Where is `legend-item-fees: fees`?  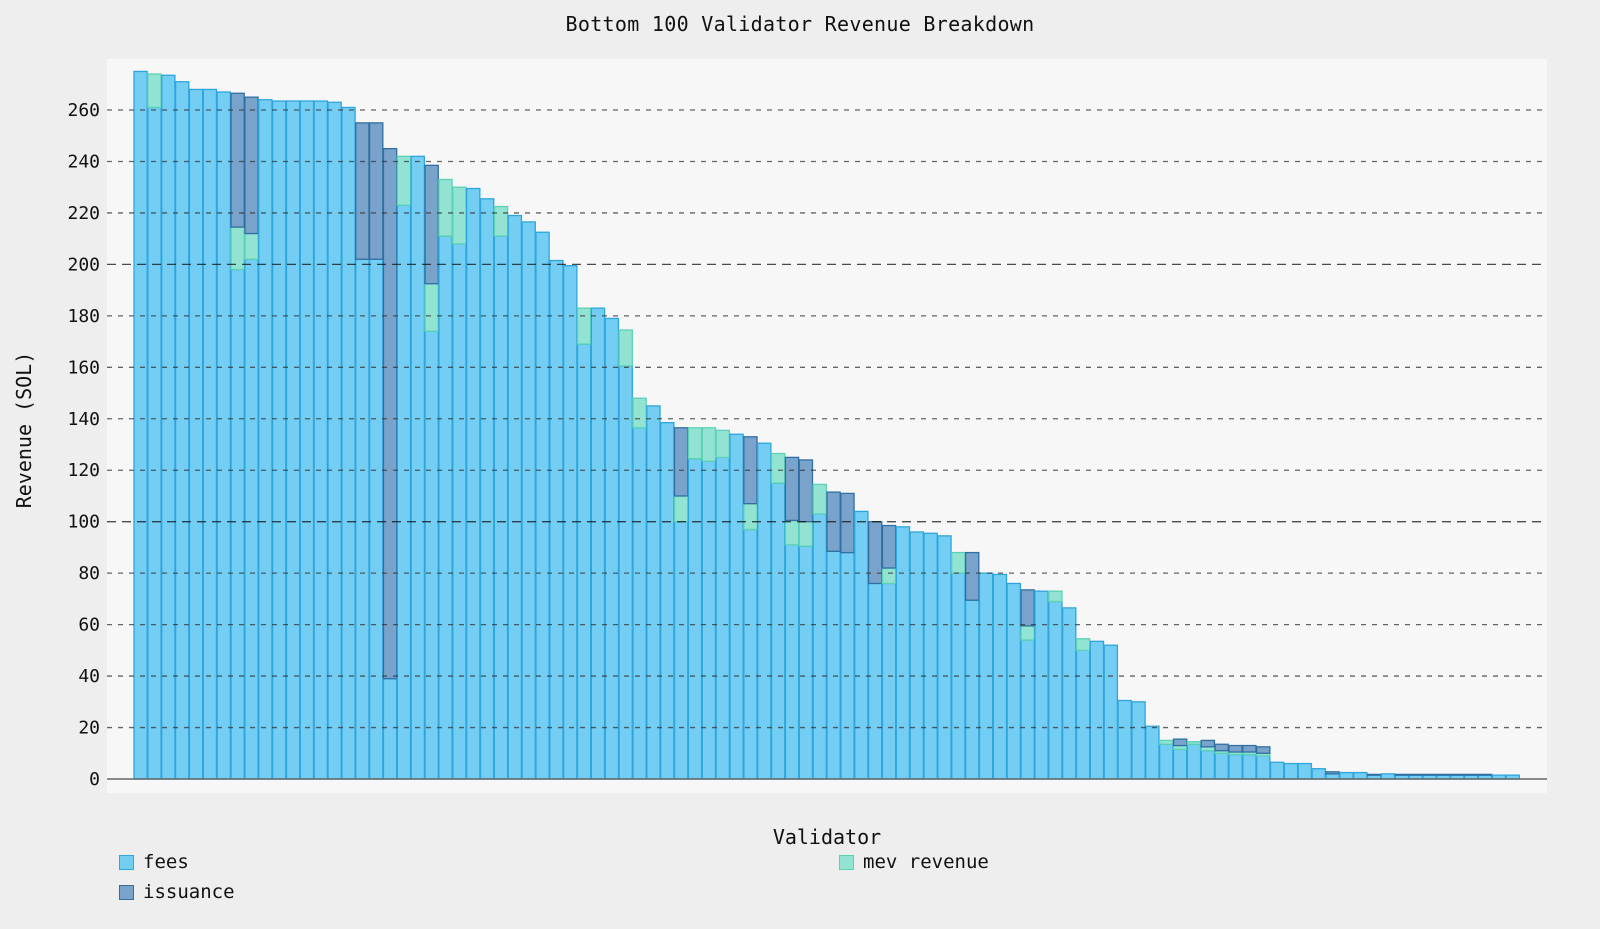 legend-item-fees: fees is located at coordinates (154, 862).